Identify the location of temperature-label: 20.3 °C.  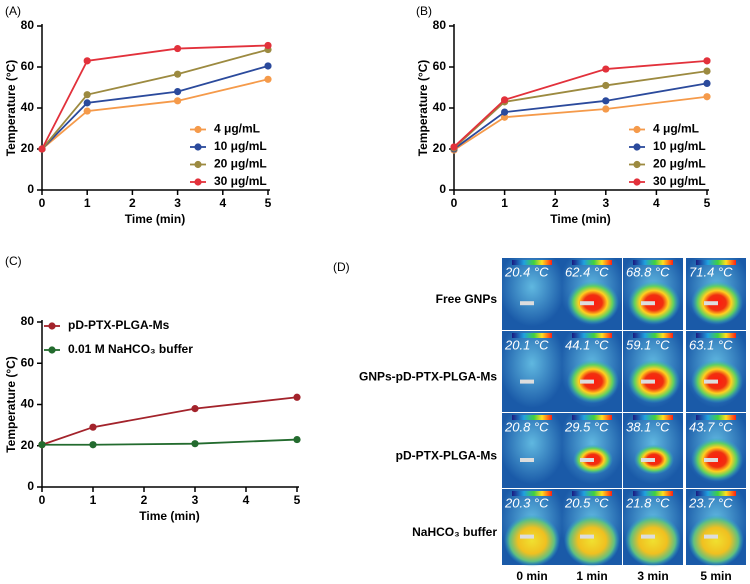
(526, 502).